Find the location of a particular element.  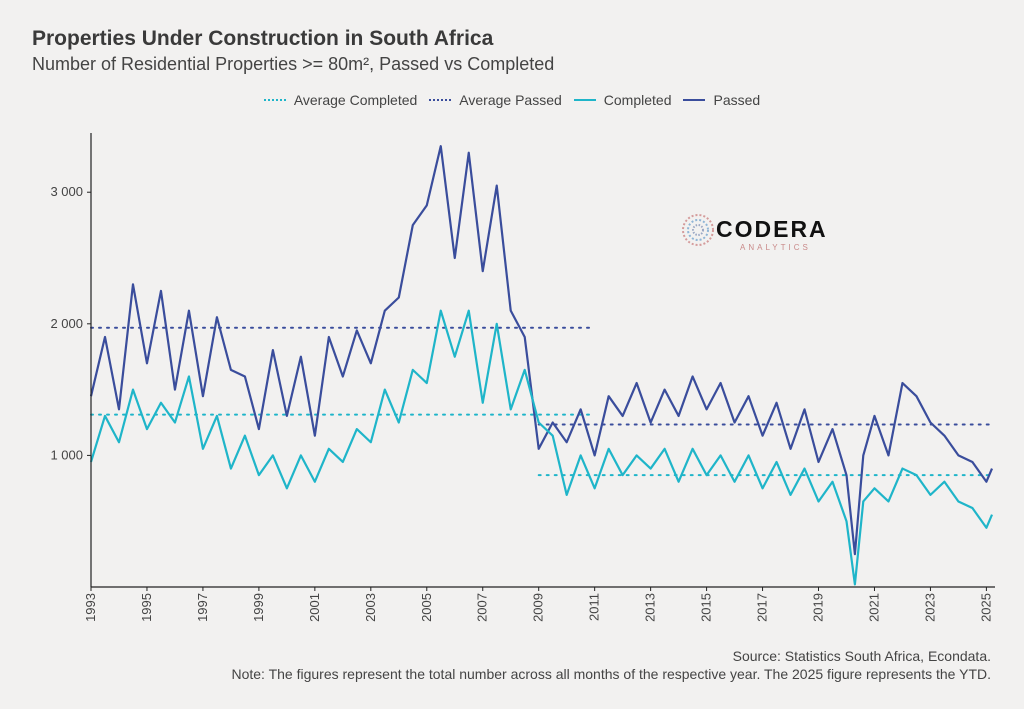

y-tick-label: 2 000 is located at coordinates (66, 323).